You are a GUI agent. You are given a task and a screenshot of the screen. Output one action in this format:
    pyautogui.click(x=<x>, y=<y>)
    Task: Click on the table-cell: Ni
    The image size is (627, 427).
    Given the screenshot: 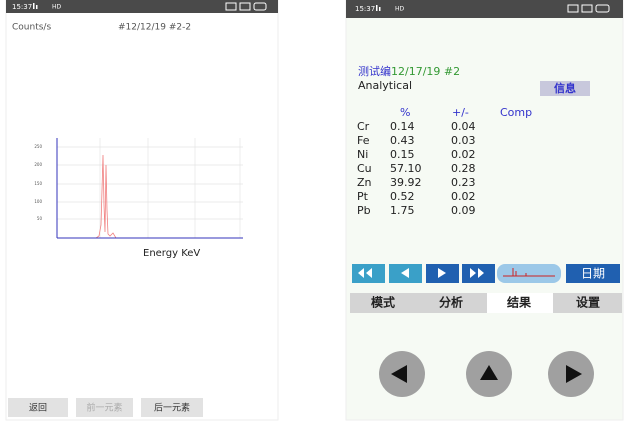 What is the action you would take?
    pyautogui.click(x=362, y=154)
    